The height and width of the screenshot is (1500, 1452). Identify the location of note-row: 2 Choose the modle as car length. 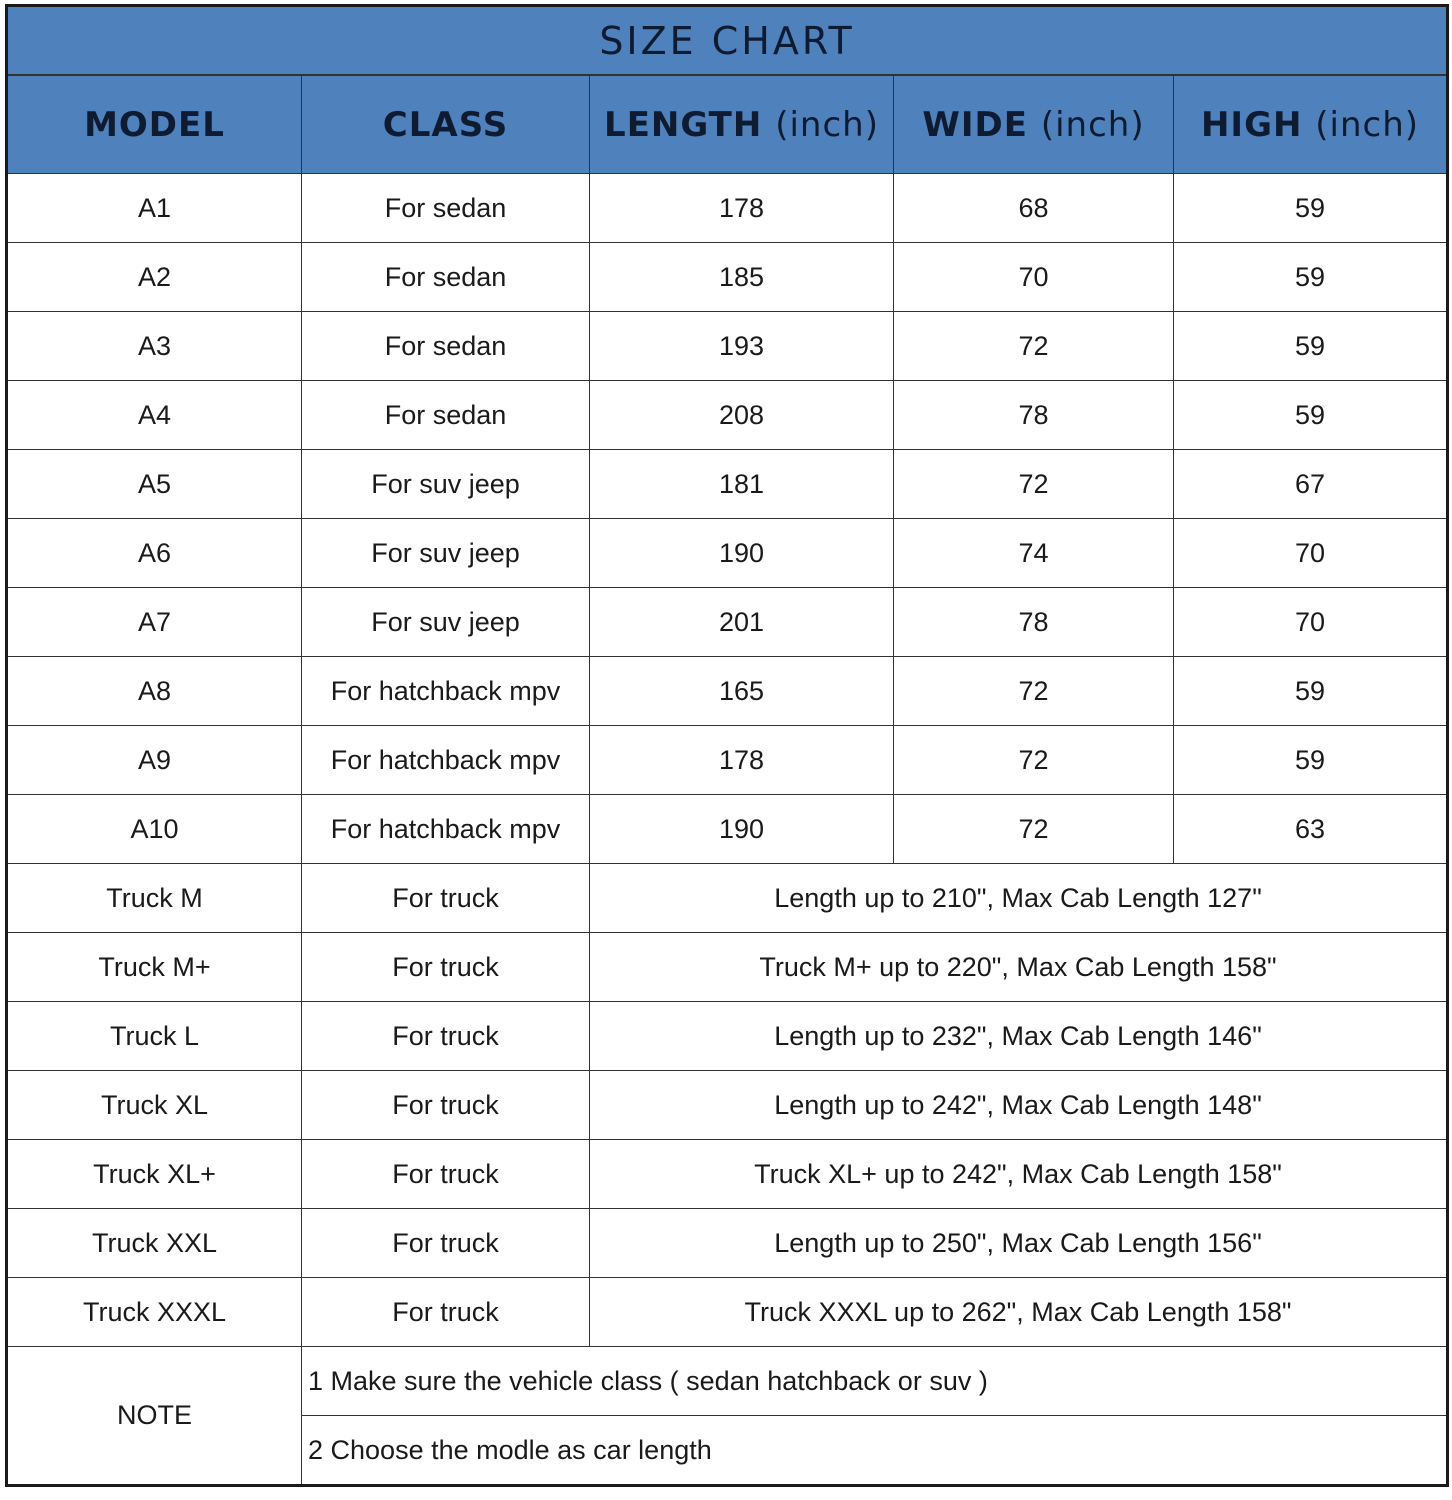
(728, 1450).